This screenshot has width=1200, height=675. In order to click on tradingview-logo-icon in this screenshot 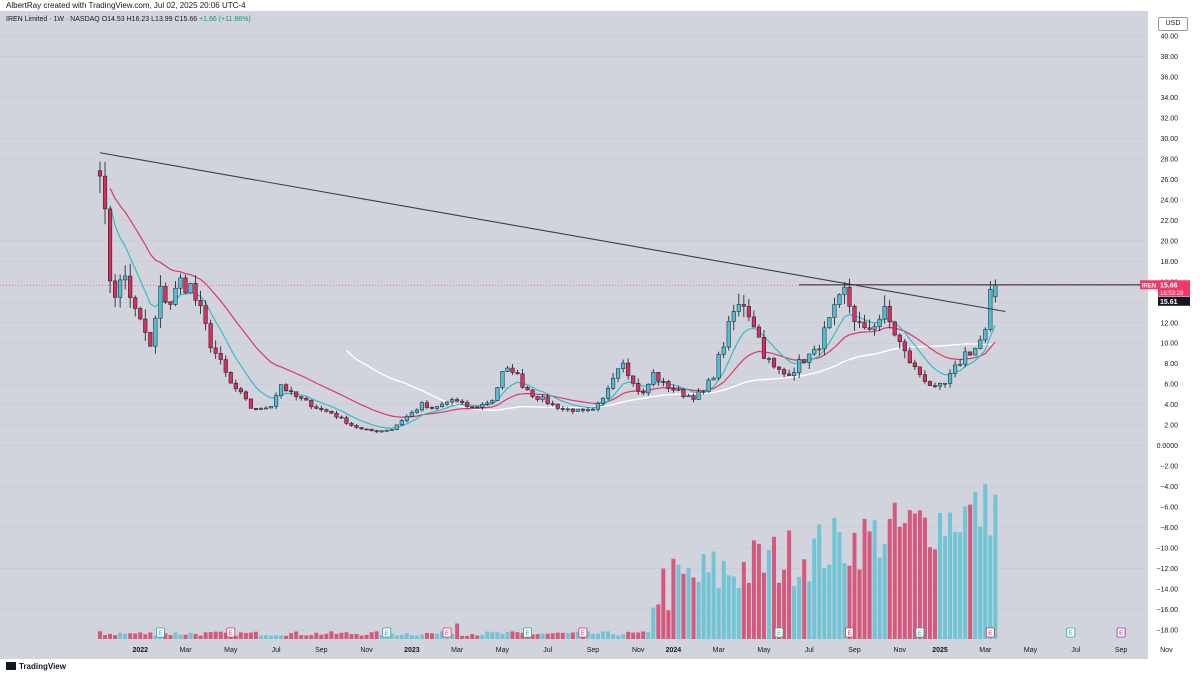, I will do `click(11, 666)`.